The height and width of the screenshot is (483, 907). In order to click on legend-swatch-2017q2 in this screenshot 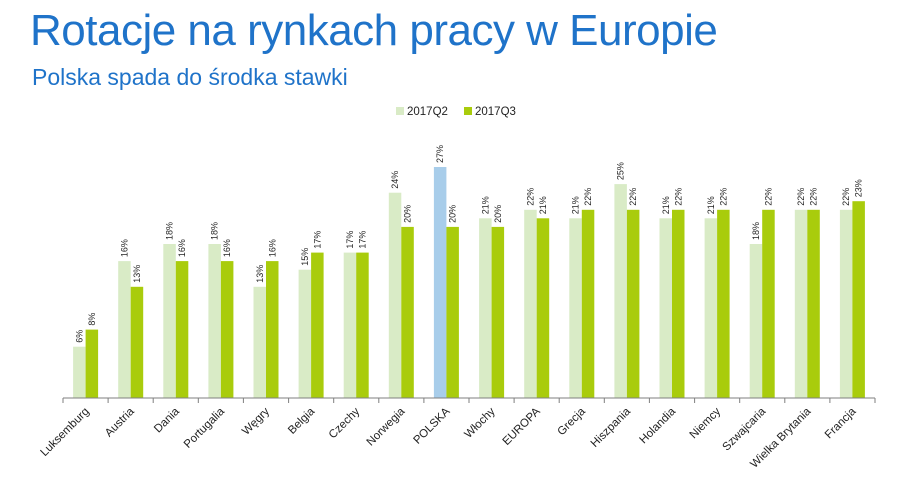, I will do `click(400, 111)`.